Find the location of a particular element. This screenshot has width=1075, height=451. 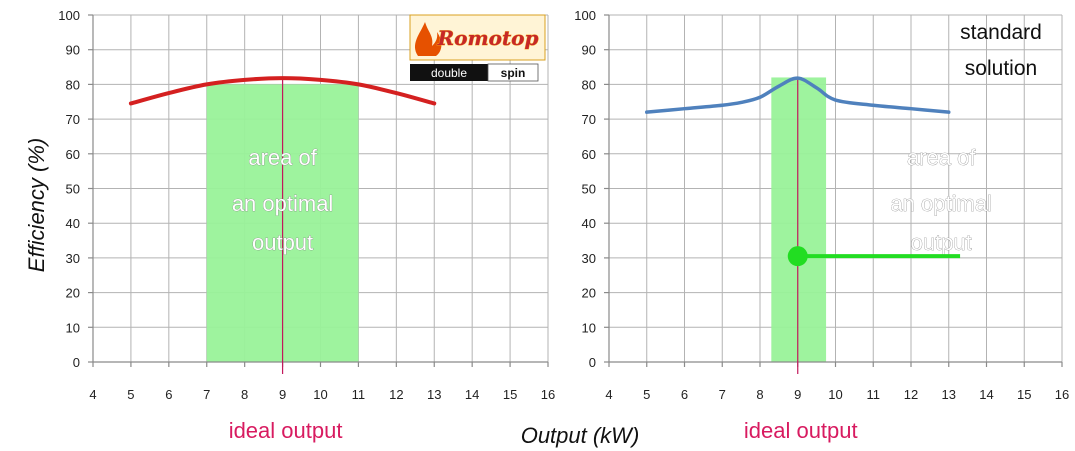

y-axis-title: Efficiency (%) is located at coordinates (36, 205).